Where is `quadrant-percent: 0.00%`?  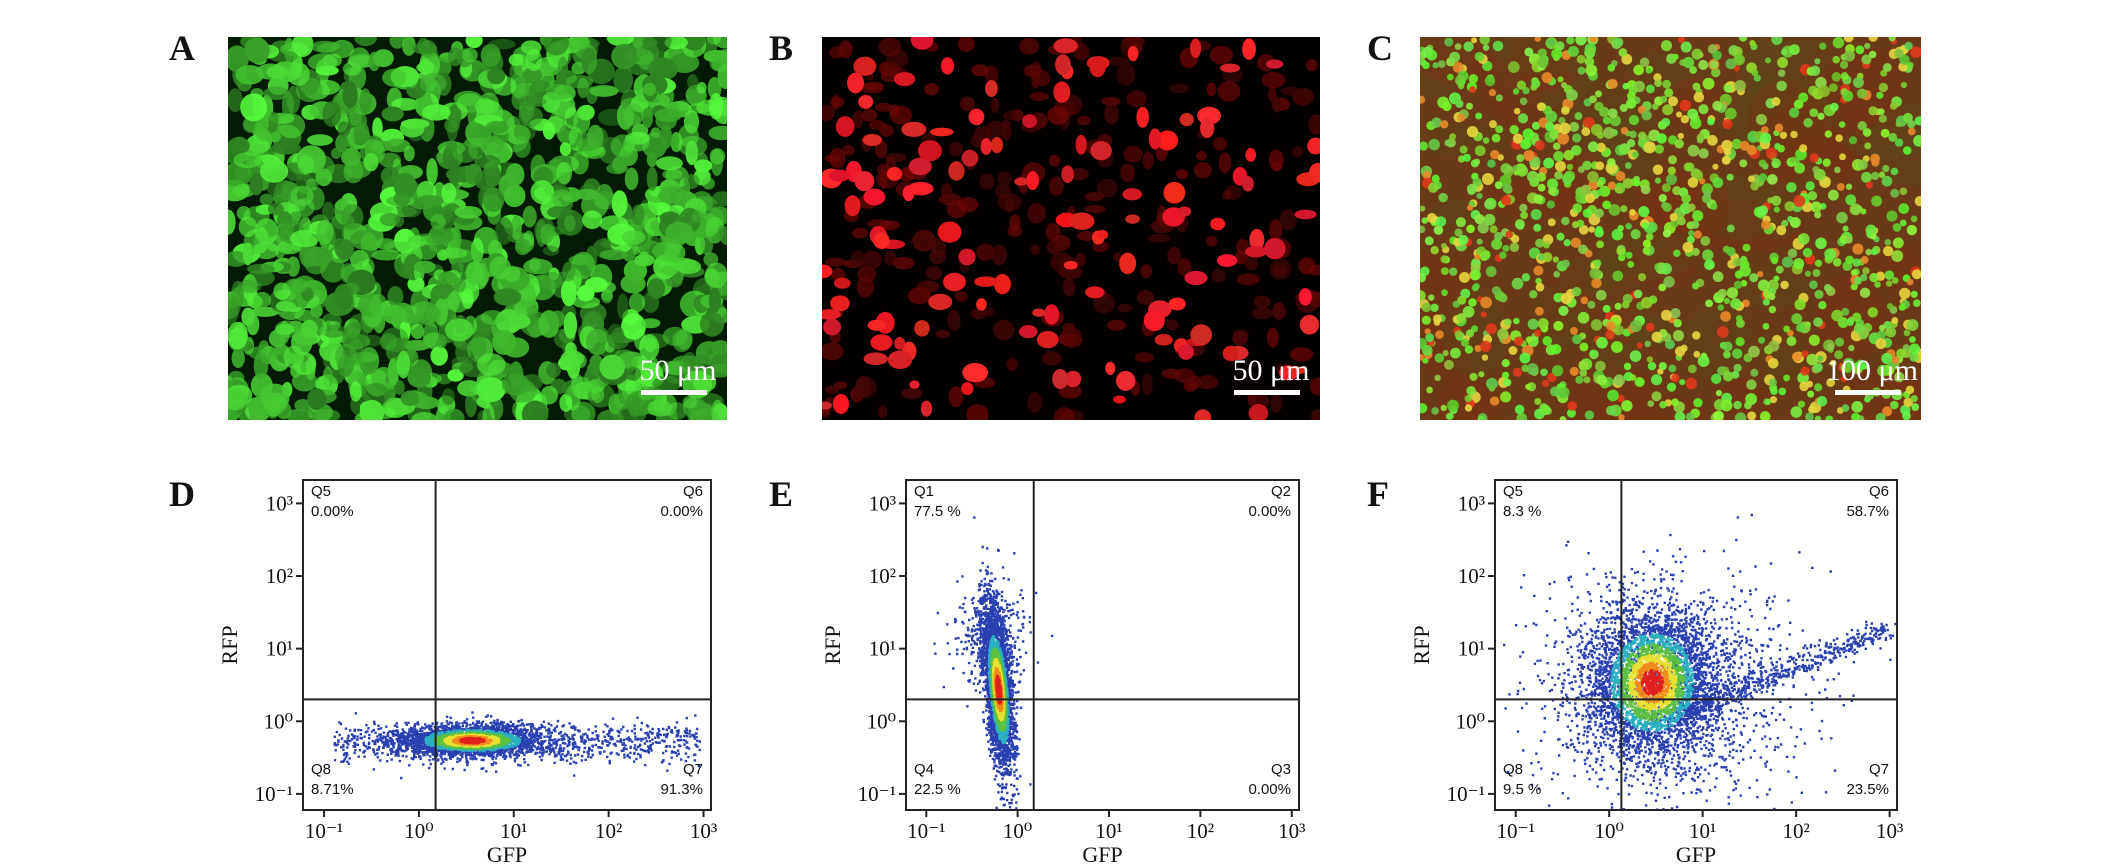 quadrant-percent: 0.00% is located at coordinates (1269, 511).